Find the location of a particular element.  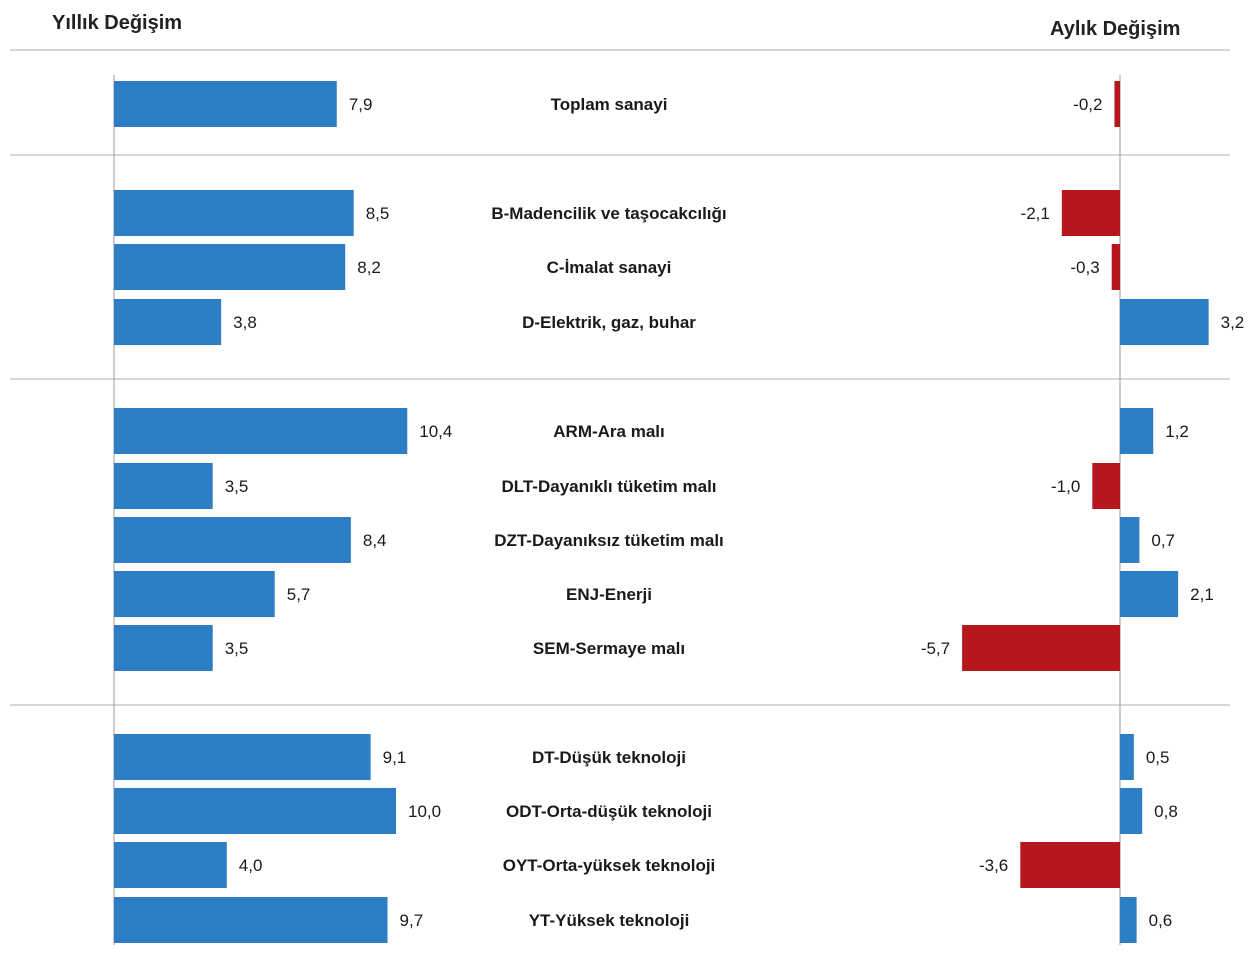

monthly-value-label: -2,1 is located at coordinates (1035, 213).